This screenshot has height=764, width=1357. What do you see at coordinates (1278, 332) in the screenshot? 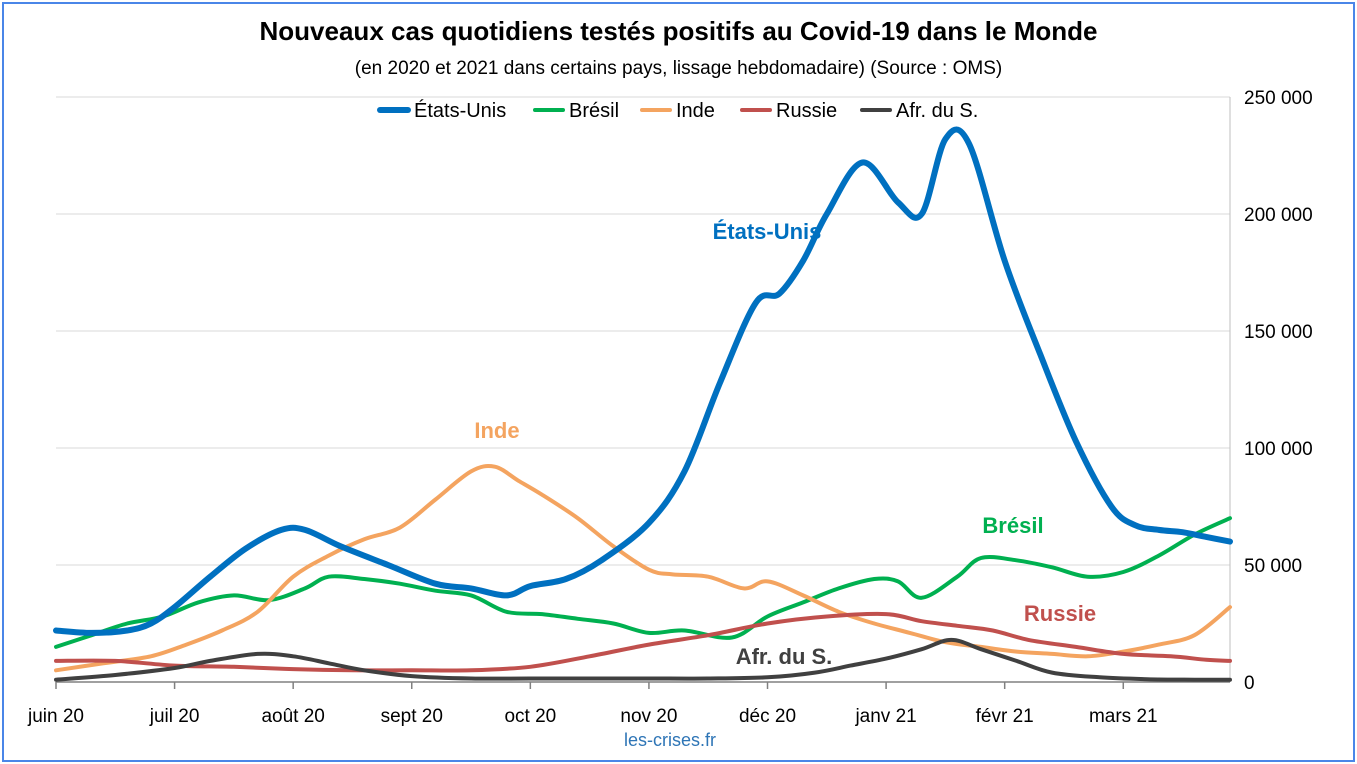
I see `y-tick-label: 150 000` at bounding box center [1278, 332].